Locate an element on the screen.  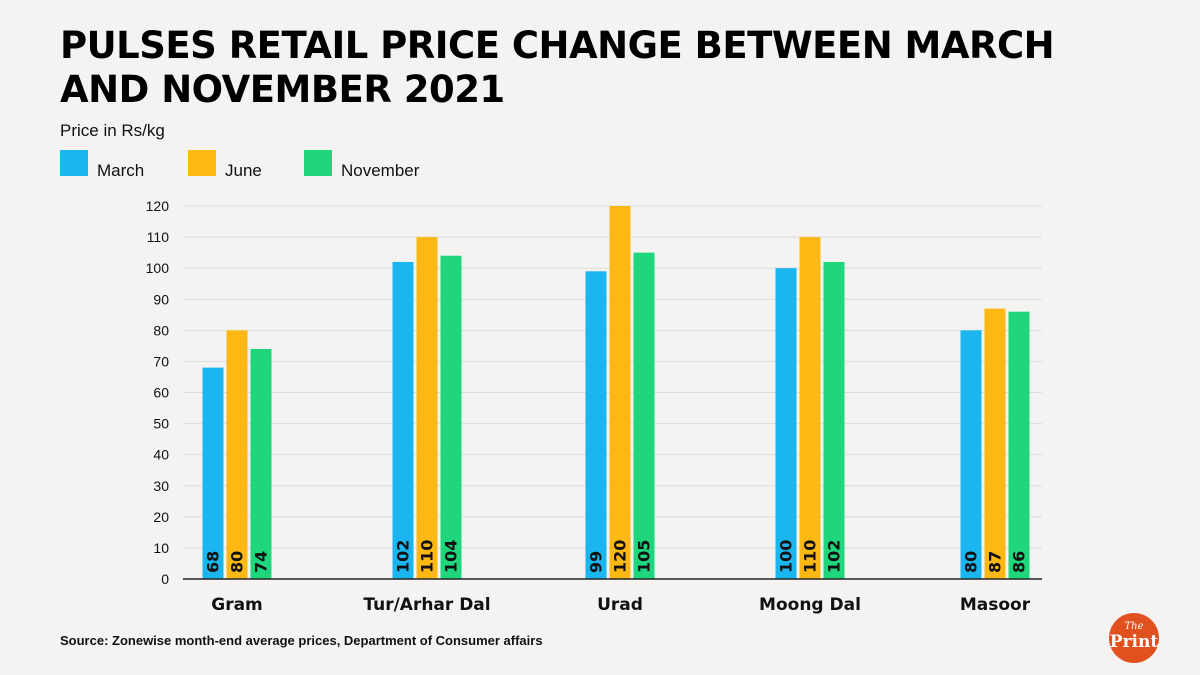
y-tick-label: 30 is located at coordinates (161, 486).